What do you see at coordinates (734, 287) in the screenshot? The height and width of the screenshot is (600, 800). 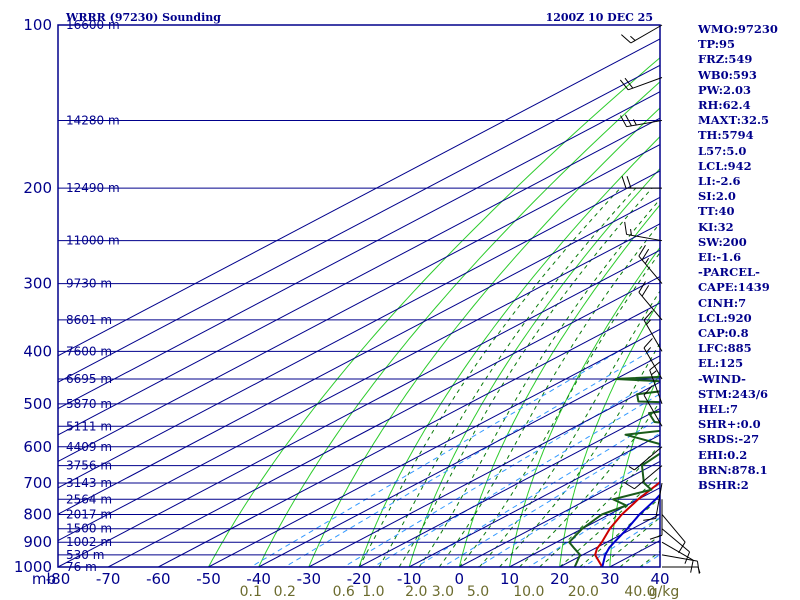 I see `index-item: CAPE:1439` at bounding box center [734, 287].